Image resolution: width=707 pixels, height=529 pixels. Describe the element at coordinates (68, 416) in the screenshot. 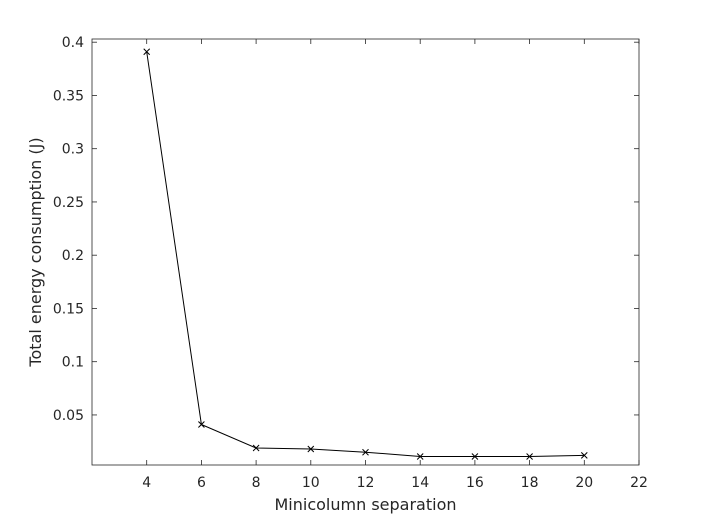

I see `y-tick-label: 0.05` at that location.